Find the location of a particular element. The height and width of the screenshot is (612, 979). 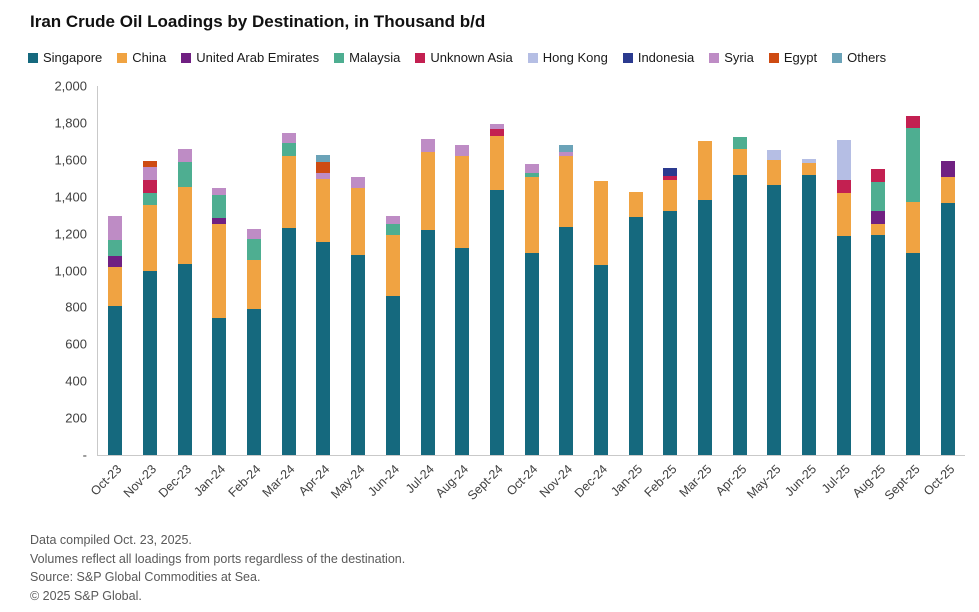

legend-label: Indonesia is located at coordinates (666, 57).